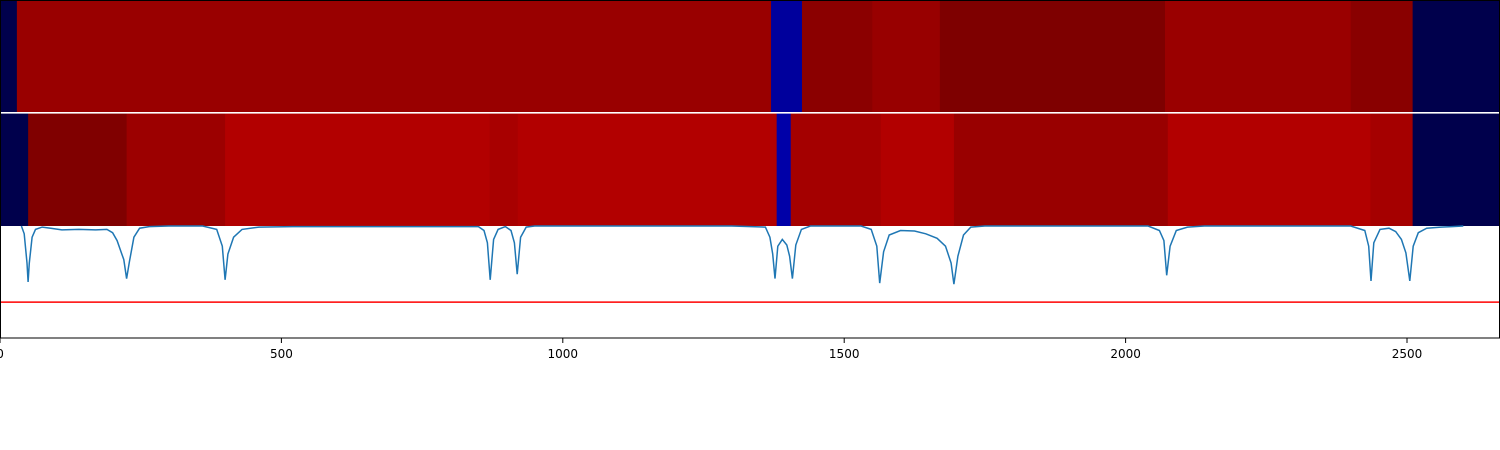  What do you see at coordinates (711, 349) in the screenshot?
I see `x-axis: 0 500 1000 1500 2000 2500` at bounding box center [711, 349].